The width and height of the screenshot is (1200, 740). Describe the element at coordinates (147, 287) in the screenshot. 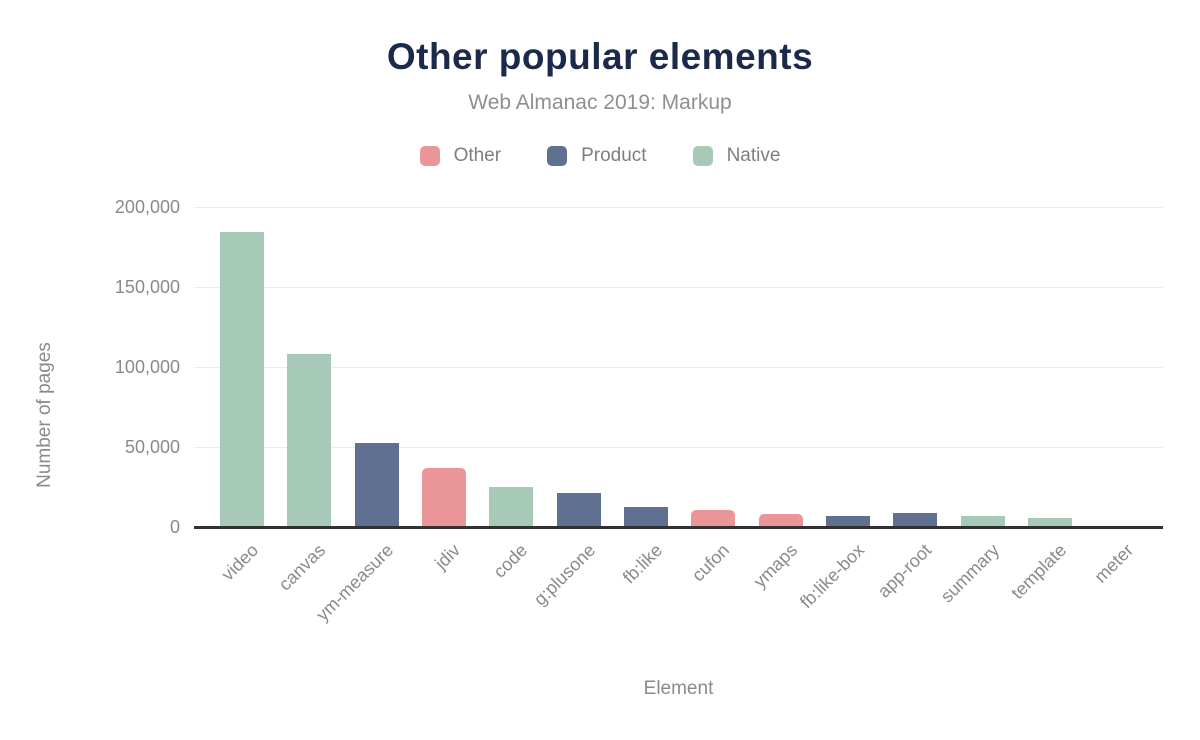

I see `y-tick-label: 150,000` at that location.